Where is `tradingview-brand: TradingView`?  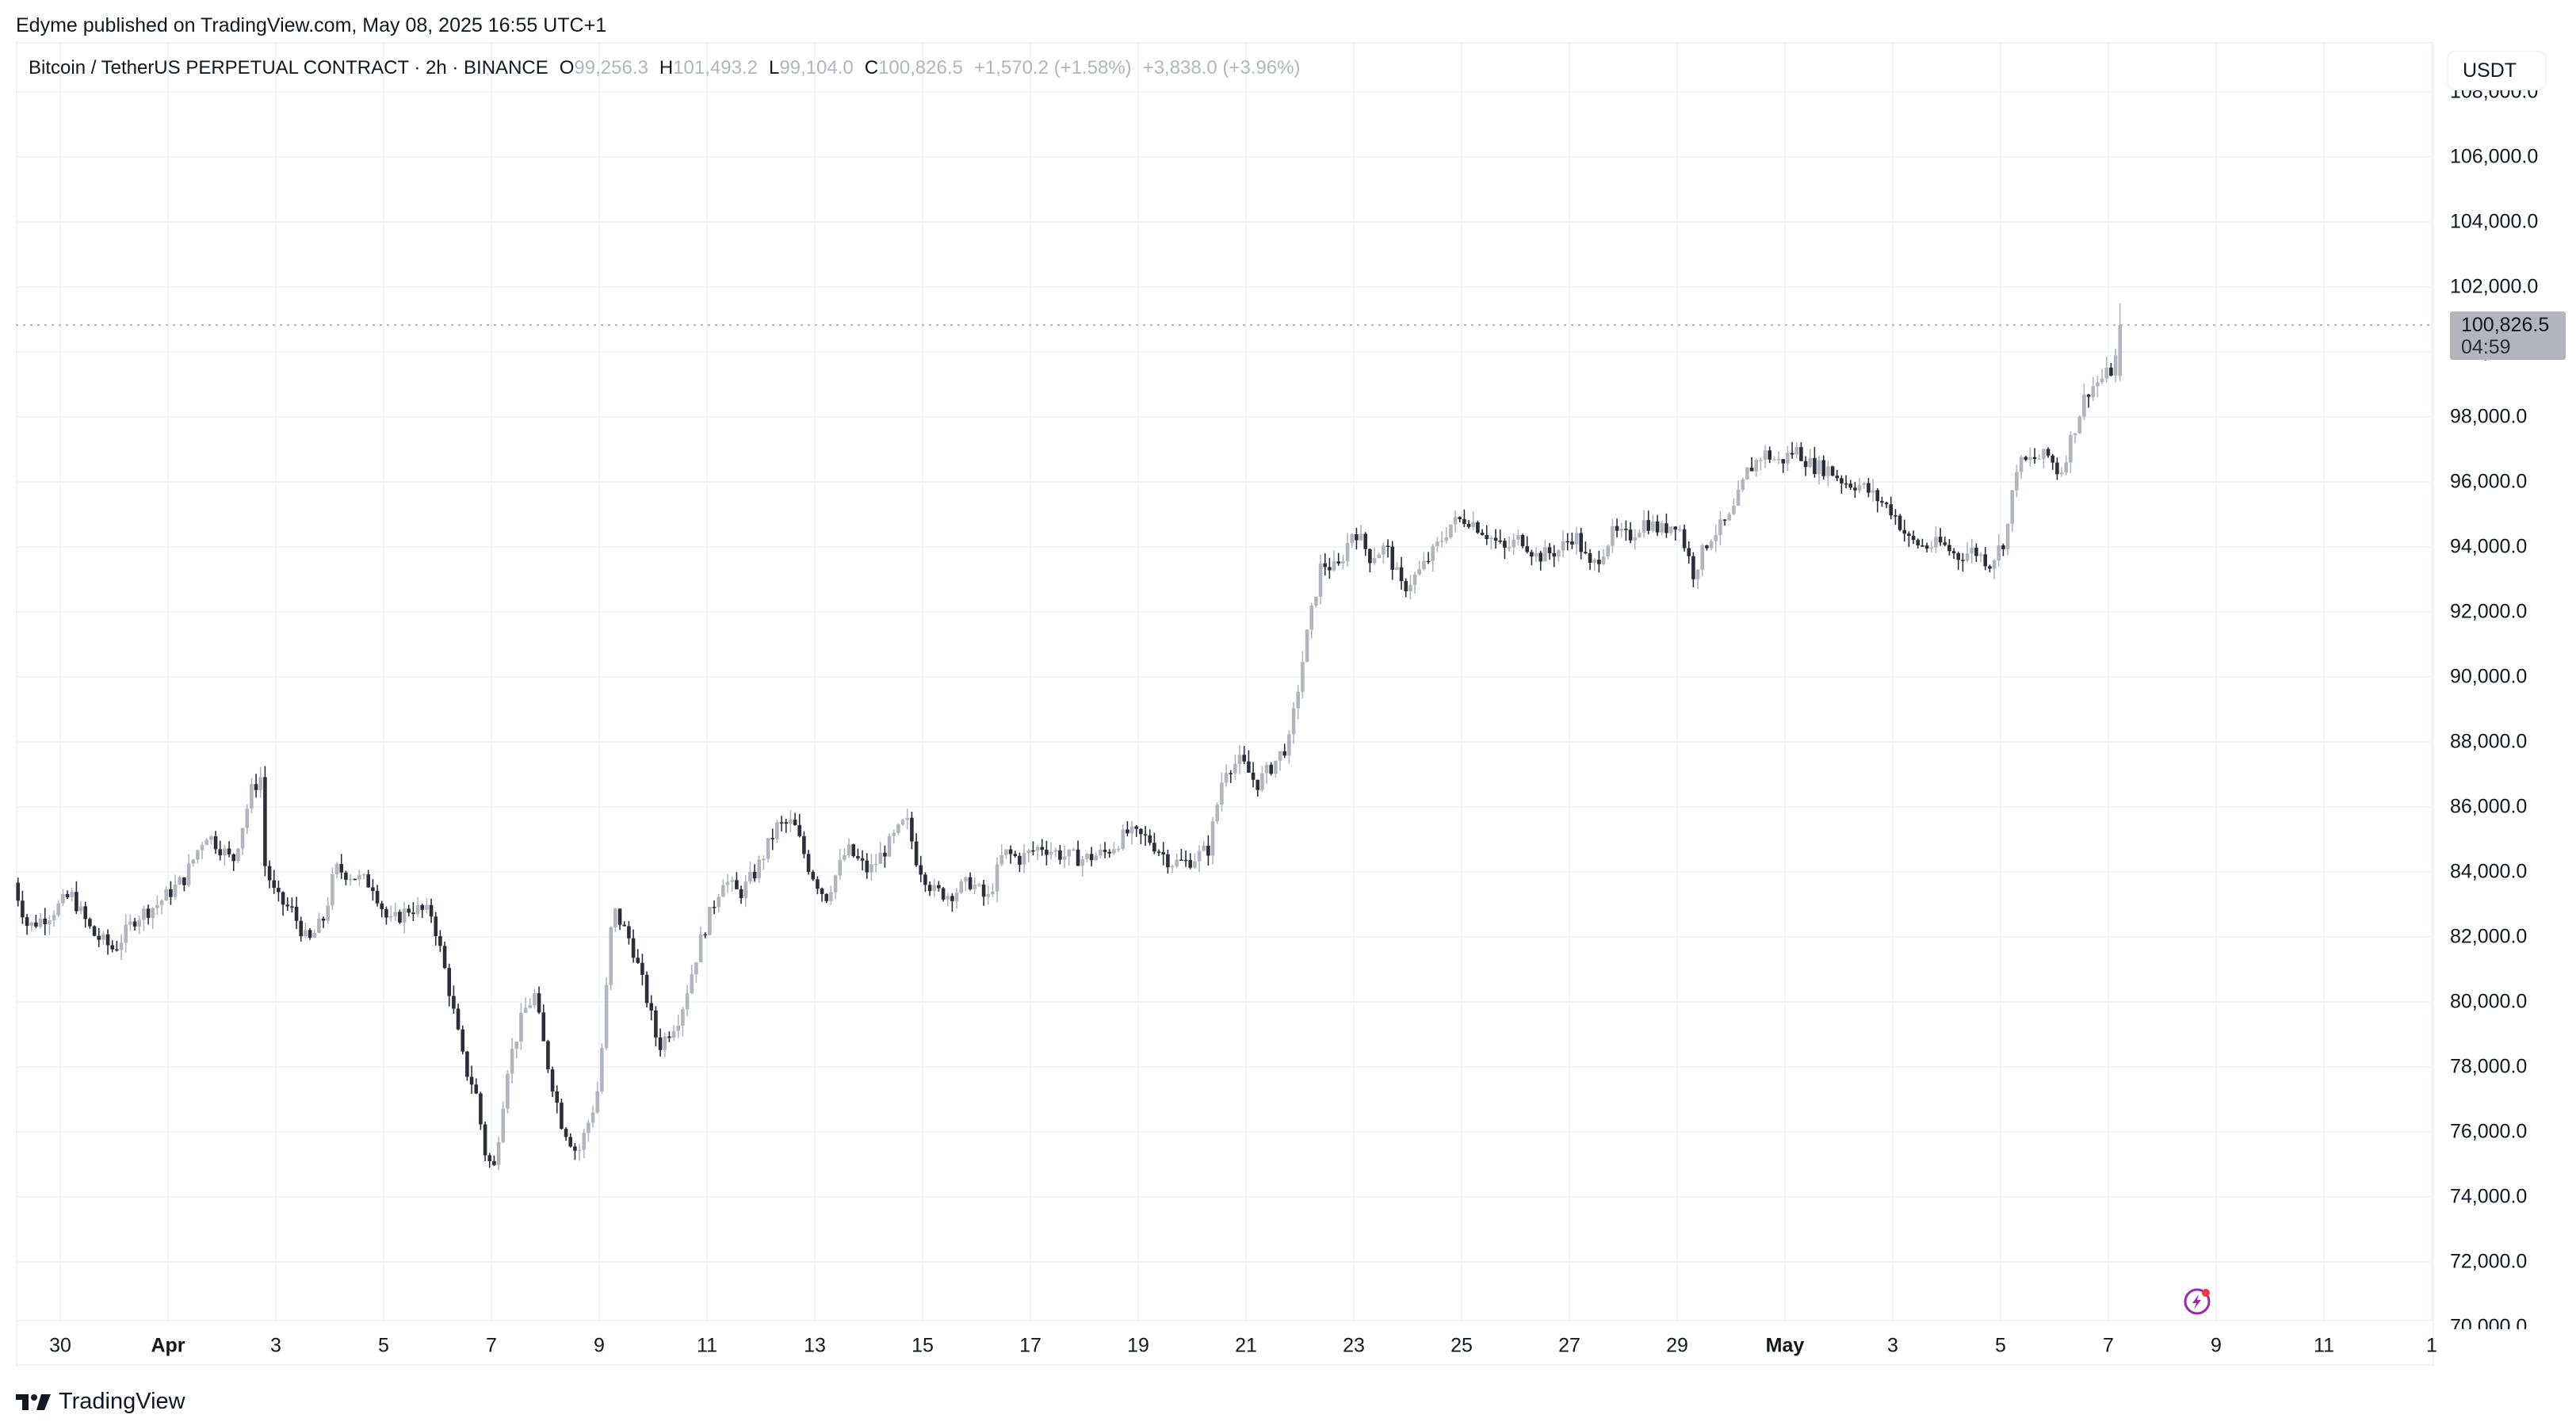
tradingview-brand: TradingView is located at coordinates (100, 1402).